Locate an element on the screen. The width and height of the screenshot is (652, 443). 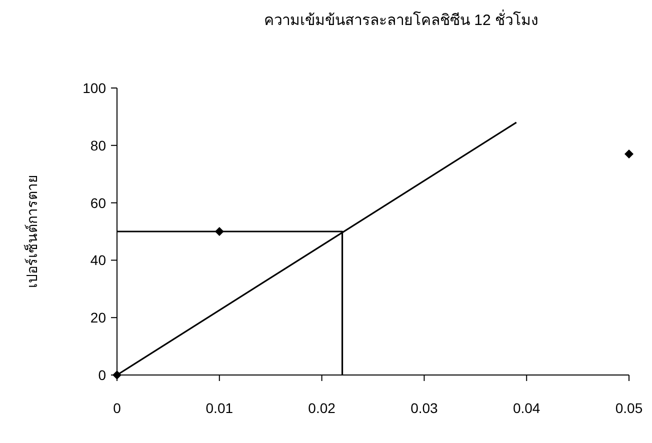
x-tick-label: 0.05 is located at coordinates (629, 408).